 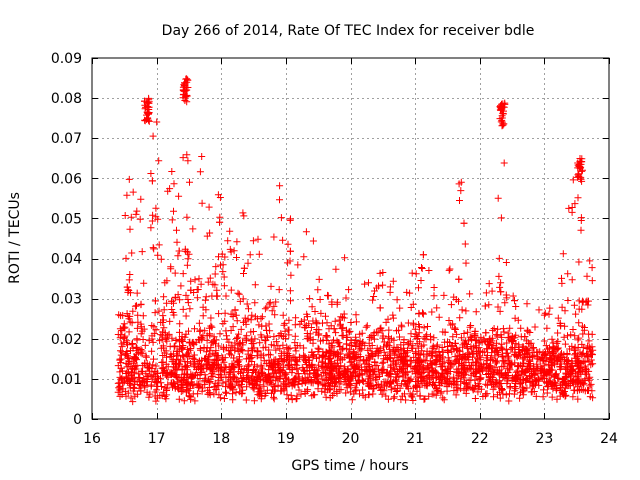 What do you see at coordinates (66, 219) in the screenshot?
I see `y-tick-label: 0.05` at bounding box center [66, 219].